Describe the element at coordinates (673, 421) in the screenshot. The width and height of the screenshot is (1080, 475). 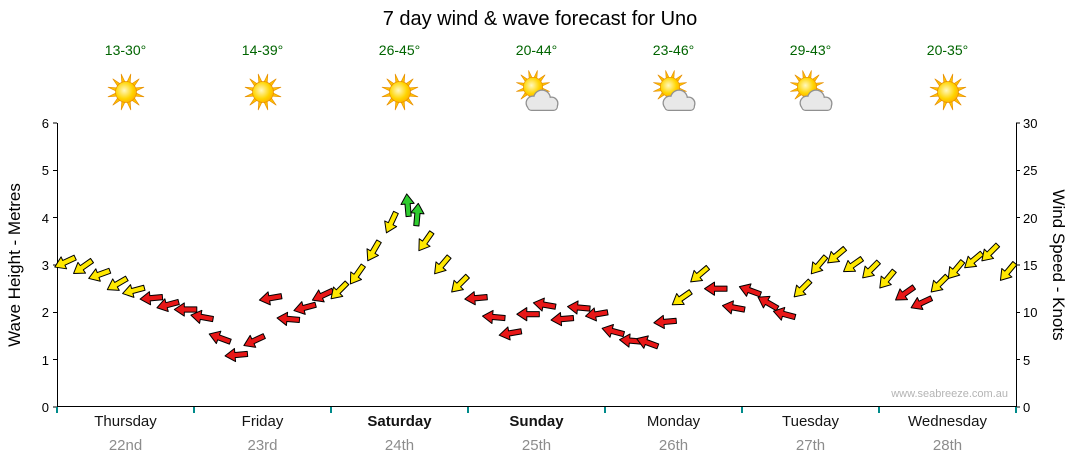
I see `day-name-label: Monday` at that location.